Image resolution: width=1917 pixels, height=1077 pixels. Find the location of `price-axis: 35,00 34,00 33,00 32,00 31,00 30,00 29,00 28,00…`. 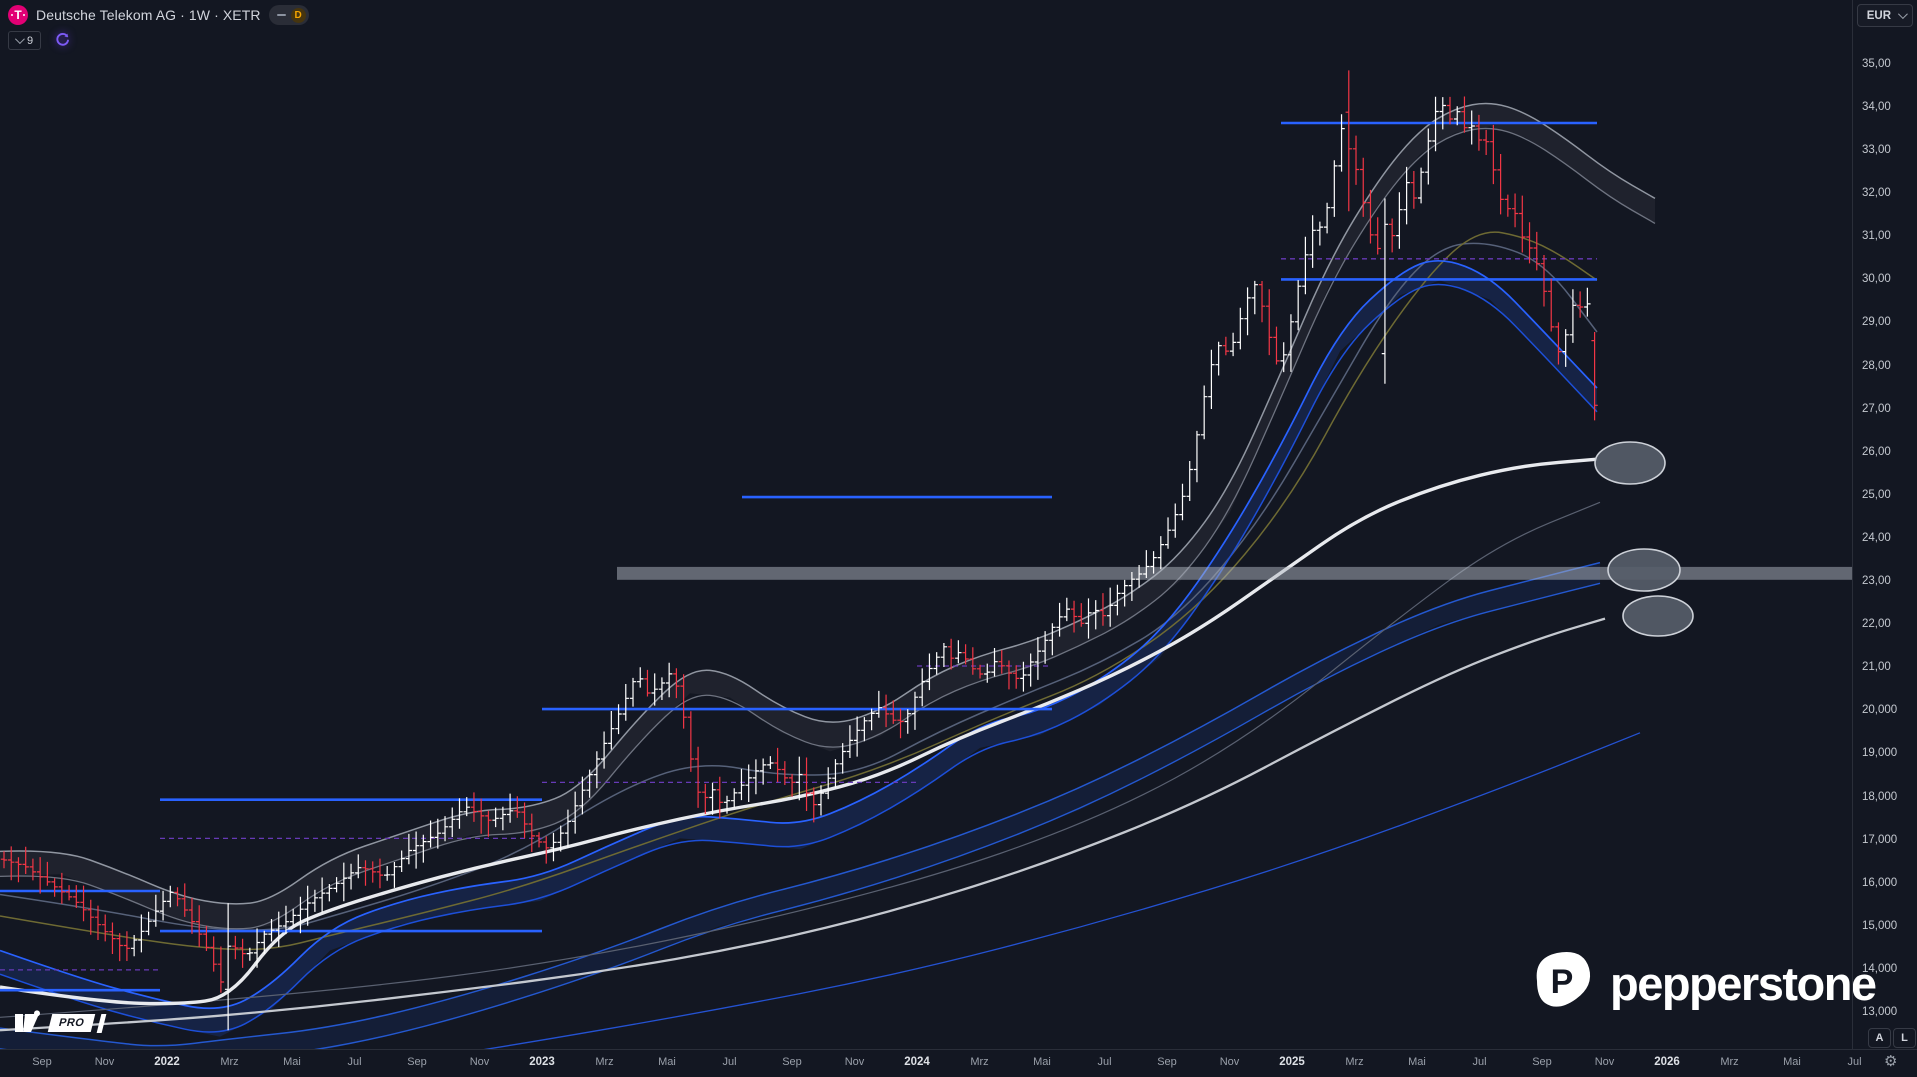

price-axis: 35,00 34,00 33,00 32,00 31,00 30,00 29,00 28,00… is located at coordinates (1884, 524).